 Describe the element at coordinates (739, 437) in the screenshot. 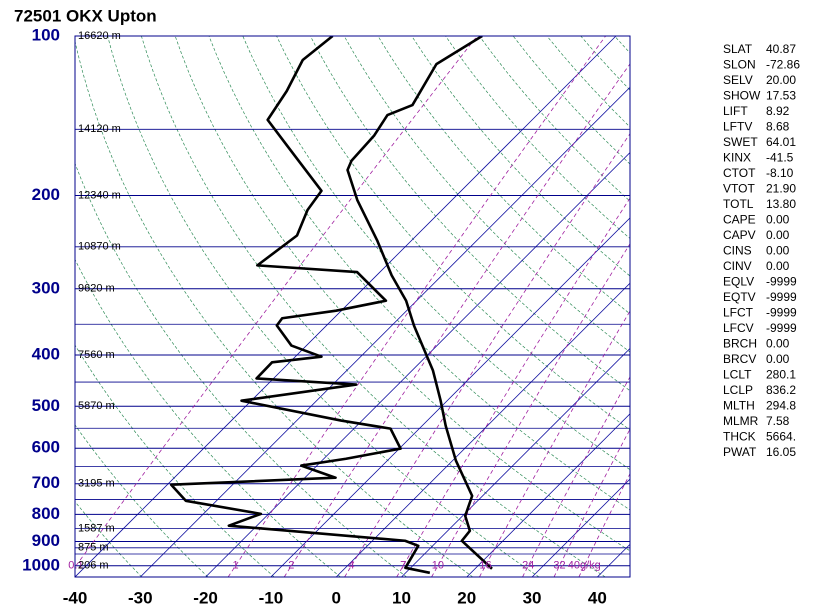

I see `stat-key: THCK` at that location.